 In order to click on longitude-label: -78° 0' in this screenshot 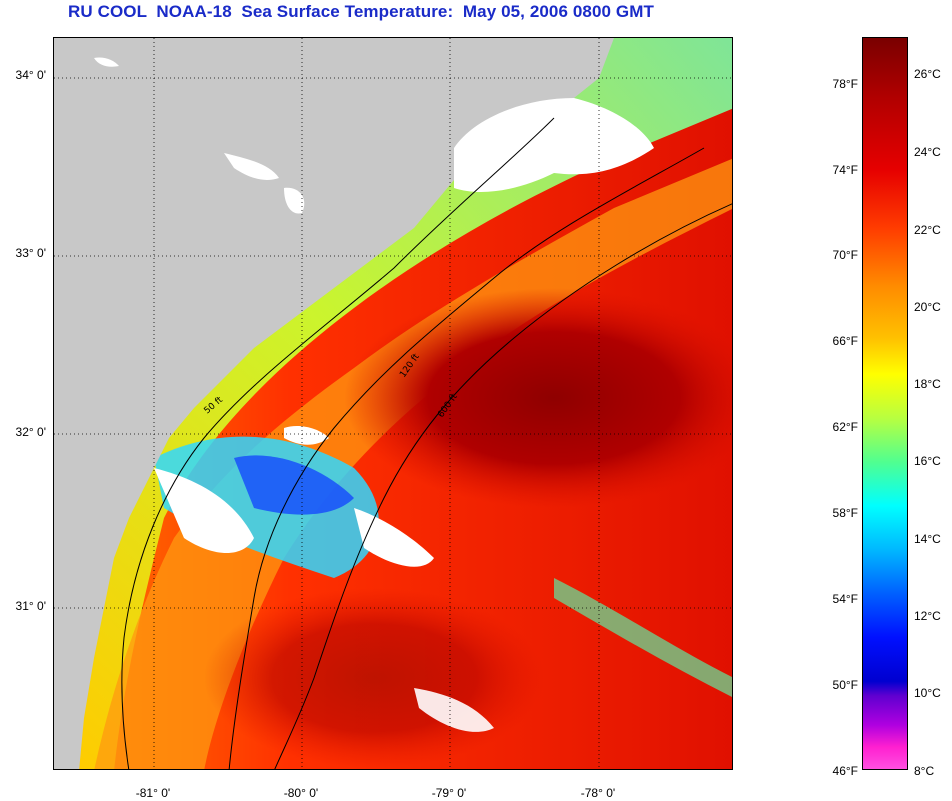, I will do `click(598, 793)`.